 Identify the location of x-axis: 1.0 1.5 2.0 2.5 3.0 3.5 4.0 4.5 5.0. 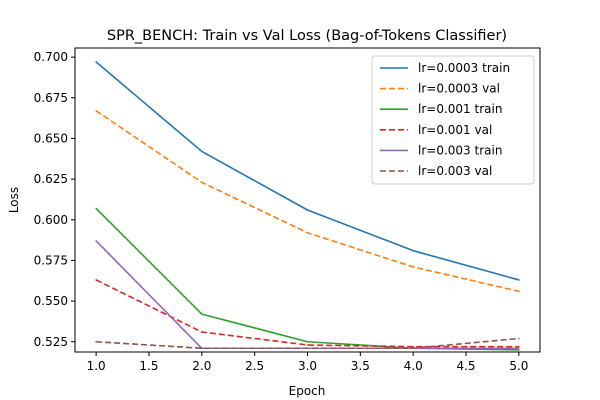
(307, 362).